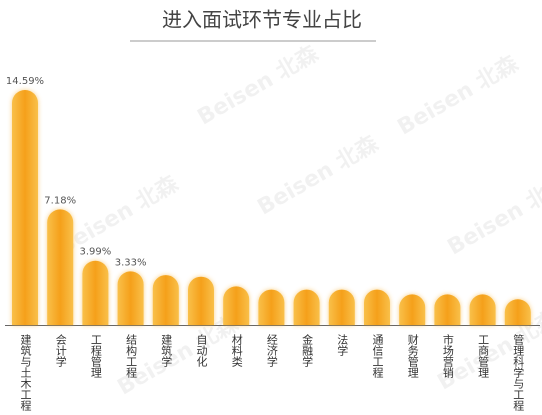 This screenshot has width=542, height=415. Describe the element at coordinates (483, 356) in the screenshot. I see `x-tick-label: 工商管理` at that location.